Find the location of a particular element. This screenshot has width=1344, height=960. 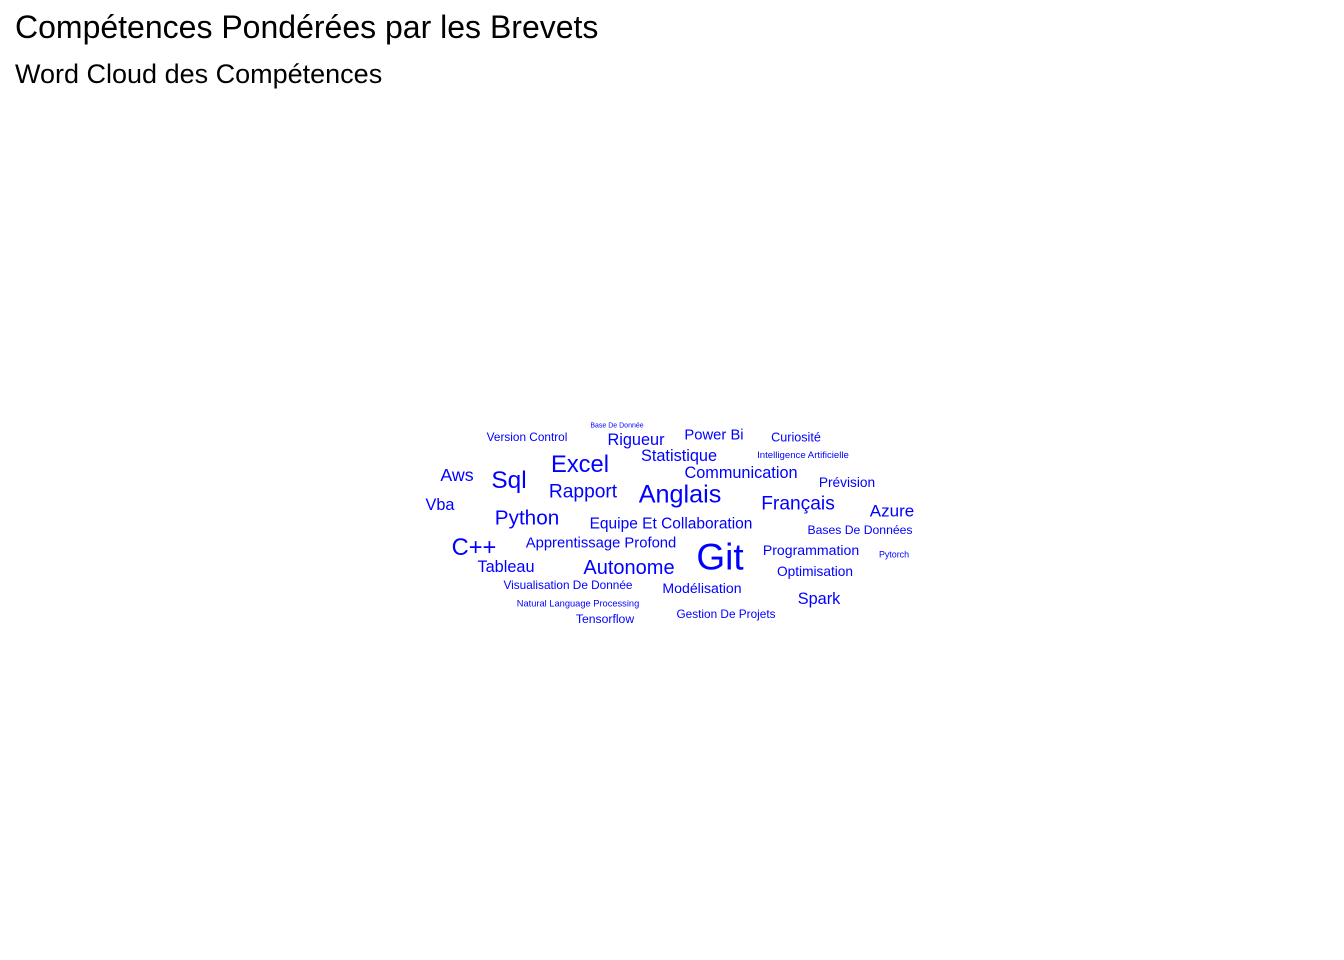

word-sql: Sql is located at coordinates (509, 480).